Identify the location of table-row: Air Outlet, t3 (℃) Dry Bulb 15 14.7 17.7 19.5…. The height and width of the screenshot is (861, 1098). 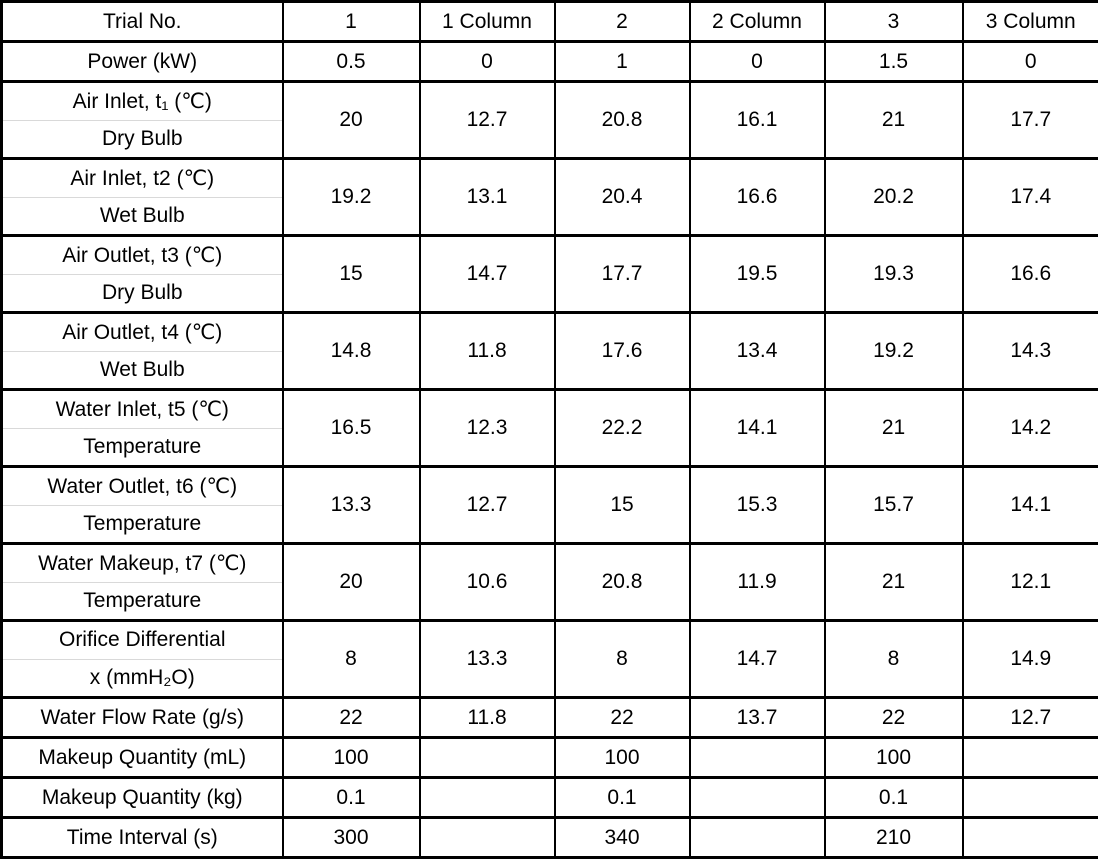
(549, 274).